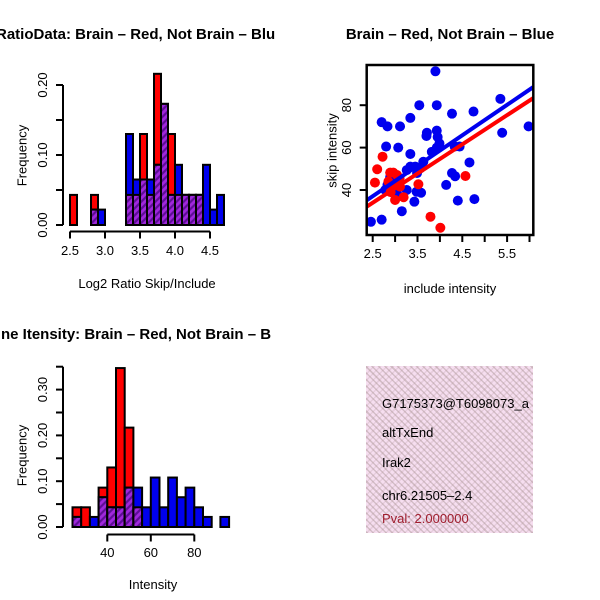  What do you see at coordinates (408, 432) in the screenshot?
I see `gene-event-type: altTxEnd` at bounding box center [408, 432].